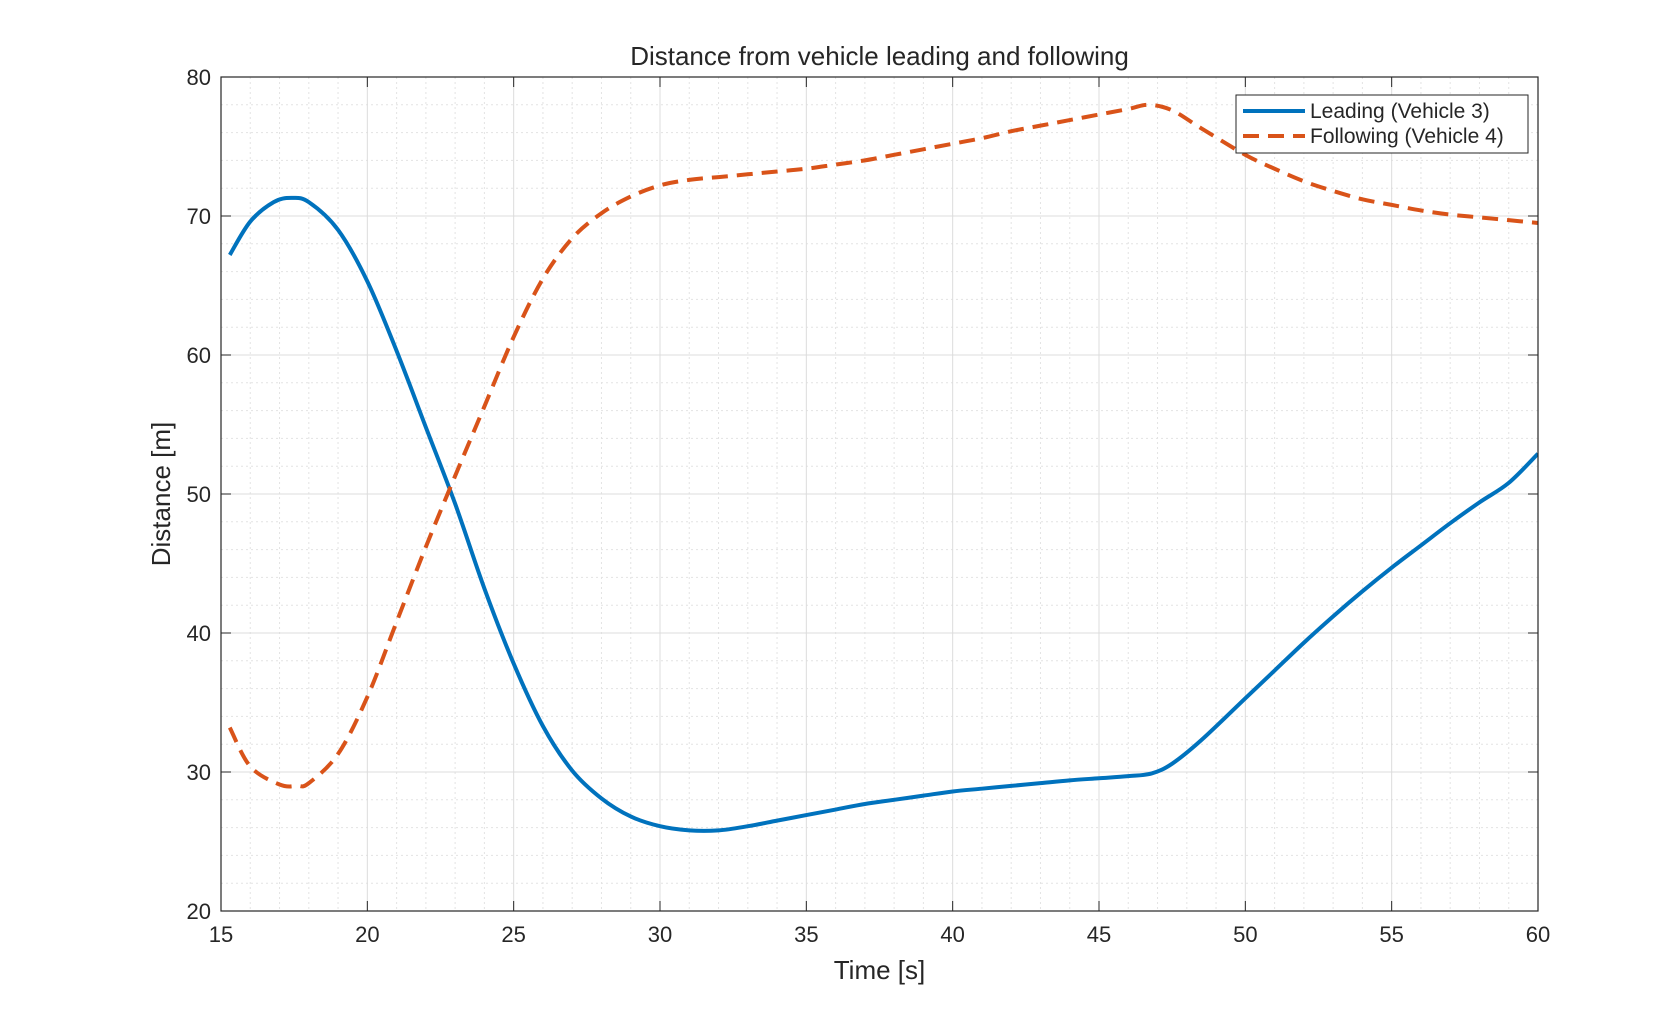 This screenshot has width=1679, height=1011. Describe the element at coordinates (199, 494) in the screenshot. I see `y-tick-label: 50` at that location.